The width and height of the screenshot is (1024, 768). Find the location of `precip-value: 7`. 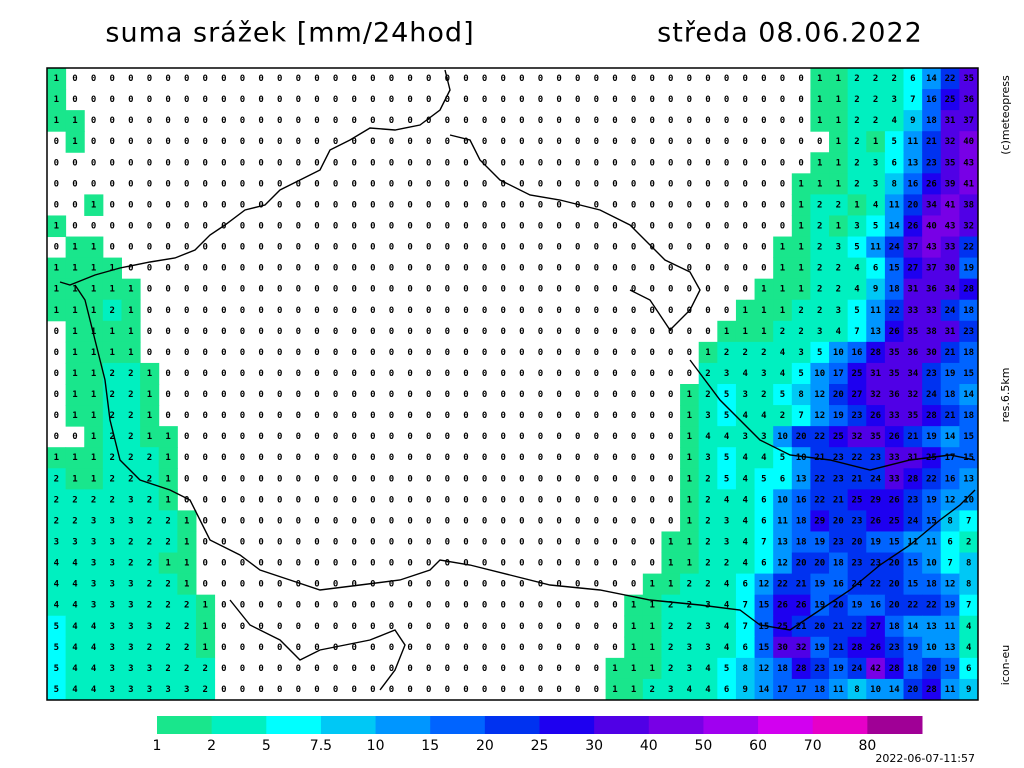

precip-value: 7 is located at coordinates (856, 332).